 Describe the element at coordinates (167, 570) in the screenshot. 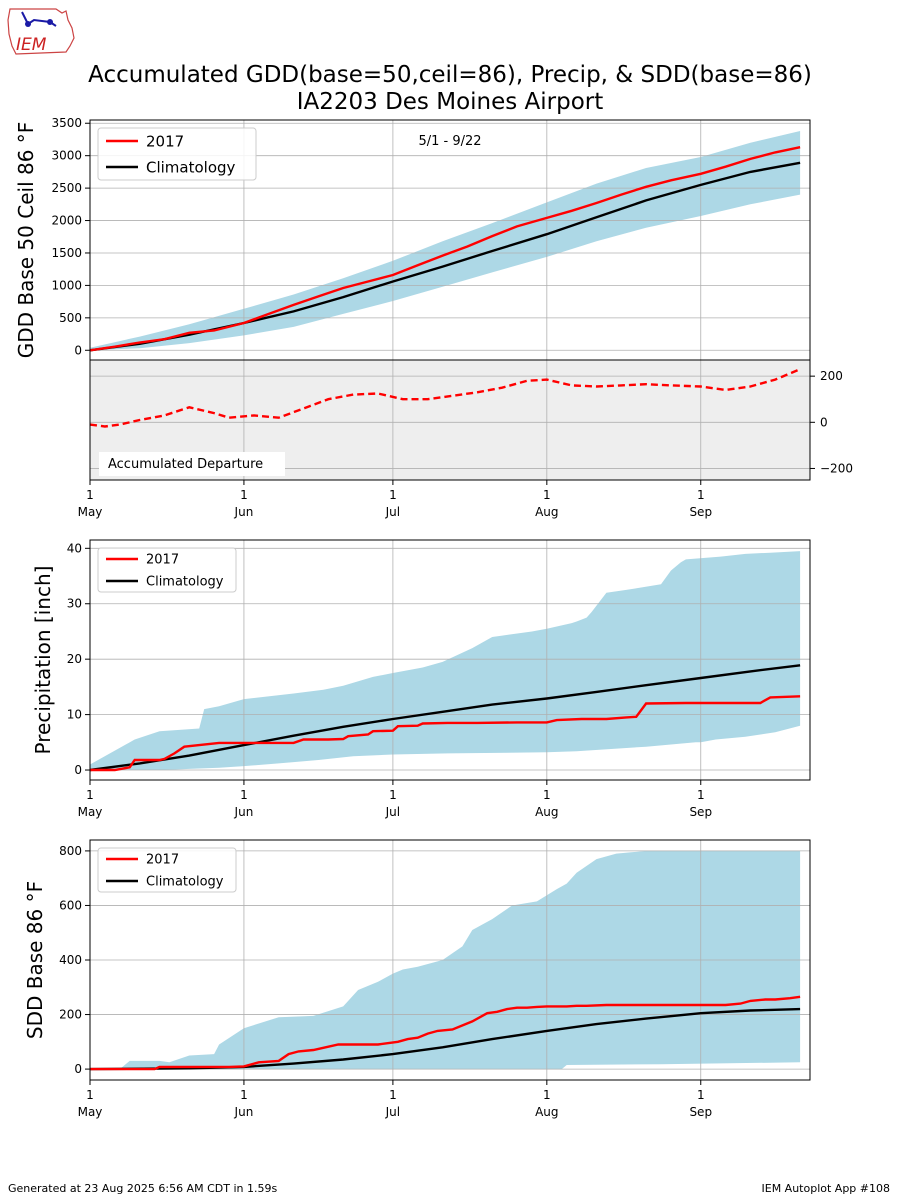

I see `precip-legend: 2017 Climatology` at that location.